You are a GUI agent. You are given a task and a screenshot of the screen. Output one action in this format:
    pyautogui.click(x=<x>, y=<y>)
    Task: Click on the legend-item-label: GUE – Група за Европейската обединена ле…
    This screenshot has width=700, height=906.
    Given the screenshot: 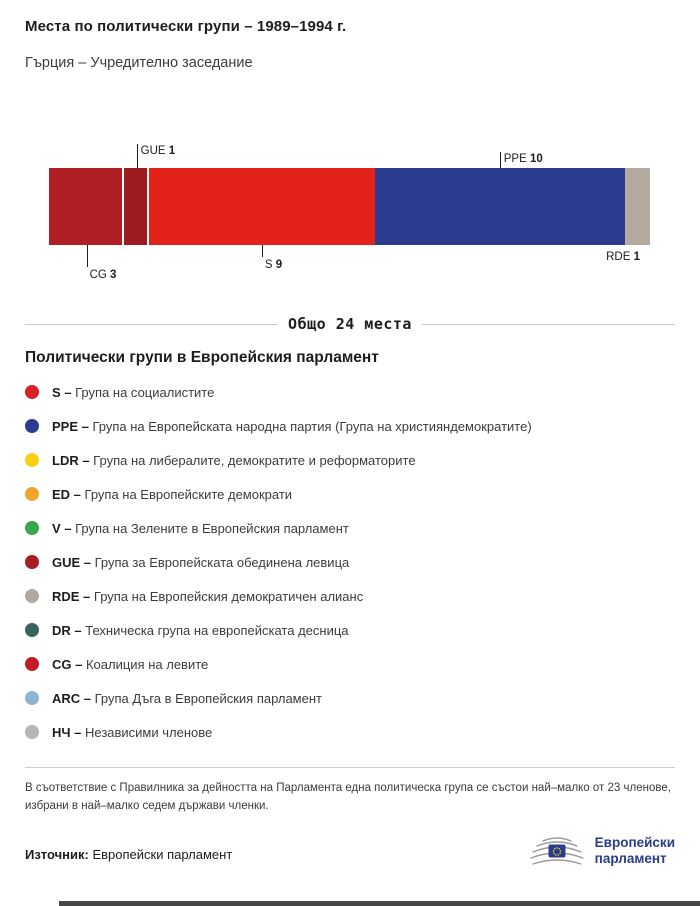 What is the action you would take?
    pyautogui.click(x=201, y=562)
    